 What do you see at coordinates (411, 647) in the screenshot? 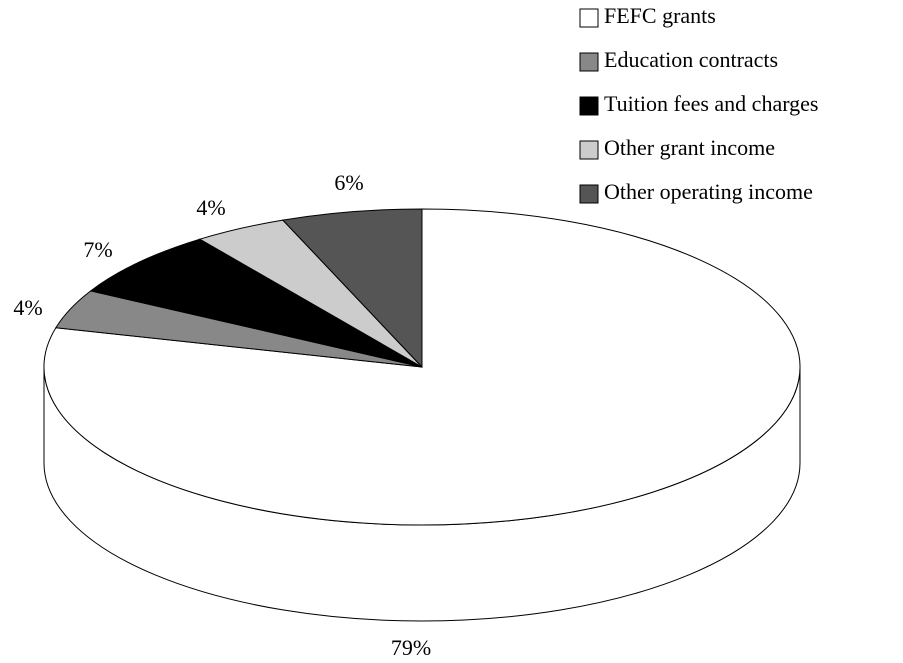
I see `data-label: 79%` at bounding box center [411, 647].